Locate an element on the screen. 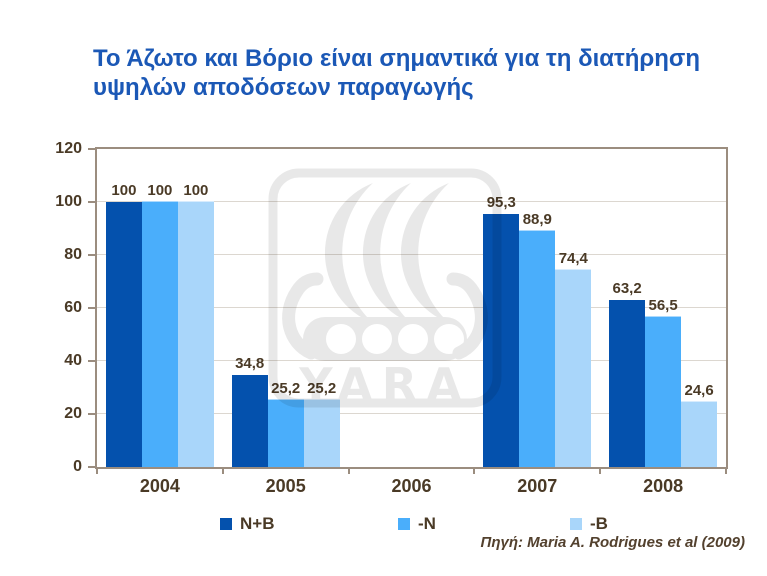  ship-hull-icon is located at coordinates (385, 339).